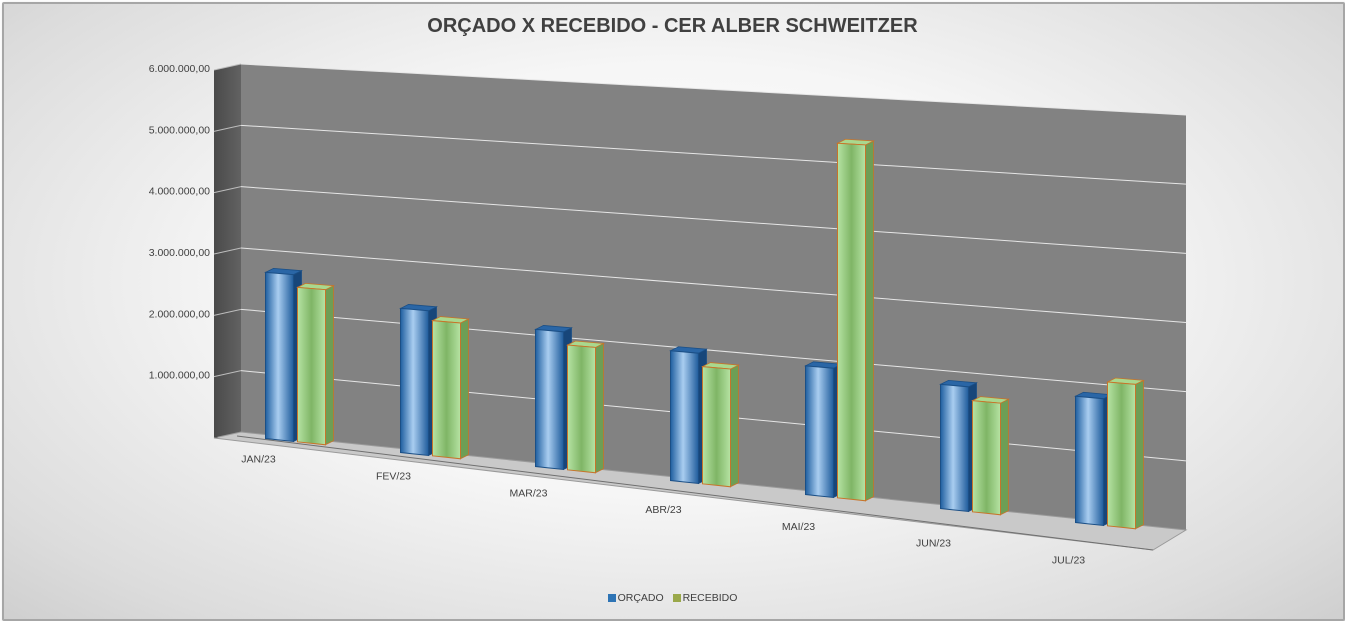  I want to click on x-category-label: JUL/23, so click(1068, 560).